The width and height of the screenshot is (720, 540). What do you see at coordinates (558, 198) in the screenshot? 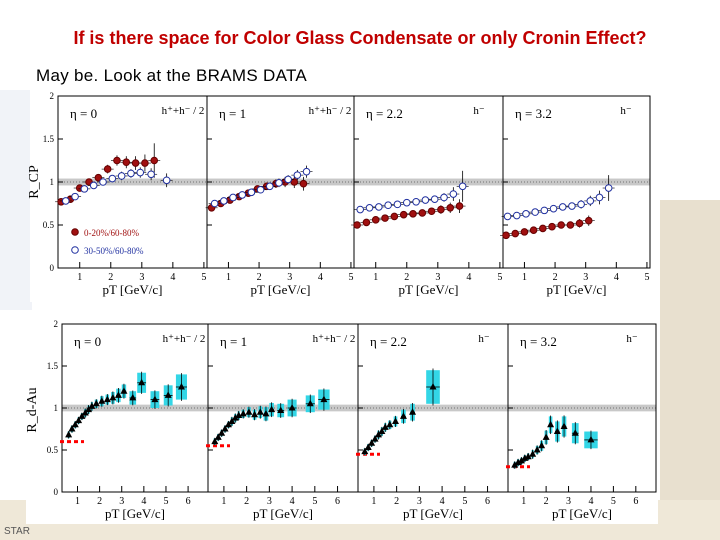
I see `series-semicentral` at bounding box center [558, 198].